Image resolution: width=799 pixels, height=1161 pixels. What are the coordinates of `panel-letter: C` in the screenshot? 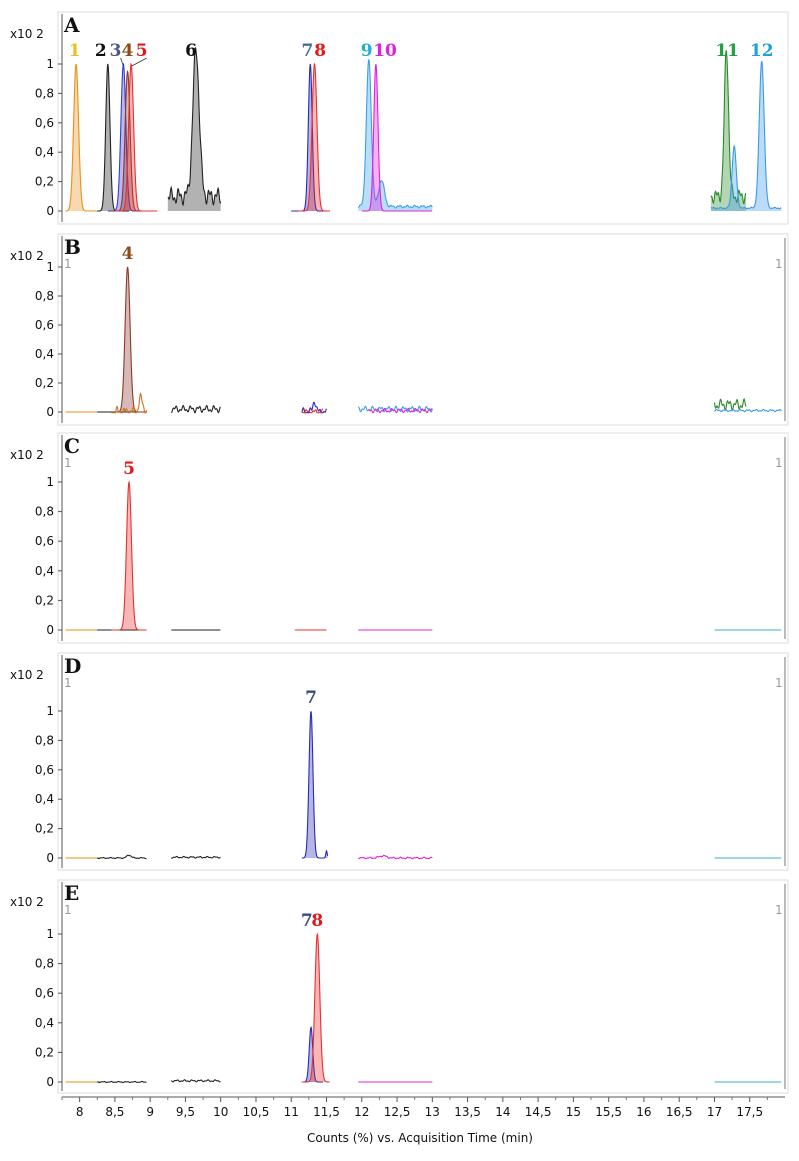 It's located at (72, 446).